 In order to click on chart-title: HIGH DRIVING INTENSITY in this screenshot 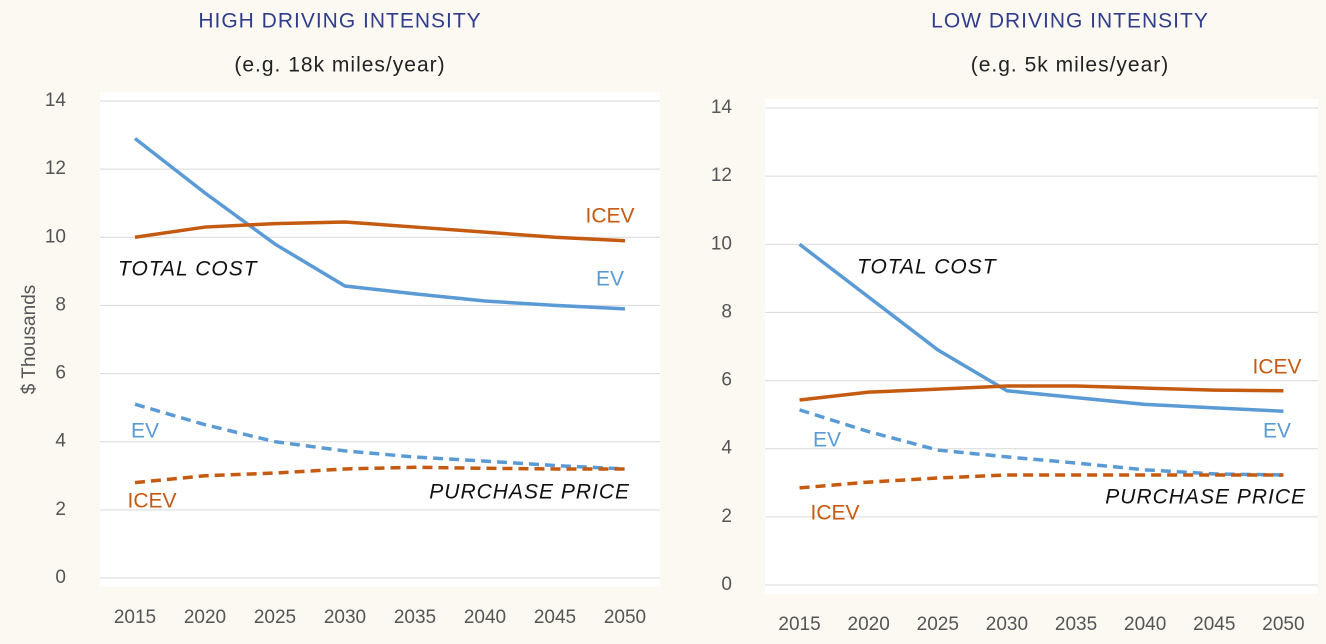, I will do `click(339, 21)`.